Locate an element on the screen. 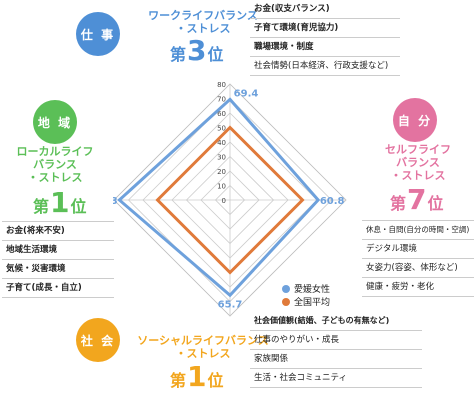 Image resolution: width=474 pixels, height=405 pixels. work-title: ワークライフバランス ・ストレス is located at coordinates (203, 22).